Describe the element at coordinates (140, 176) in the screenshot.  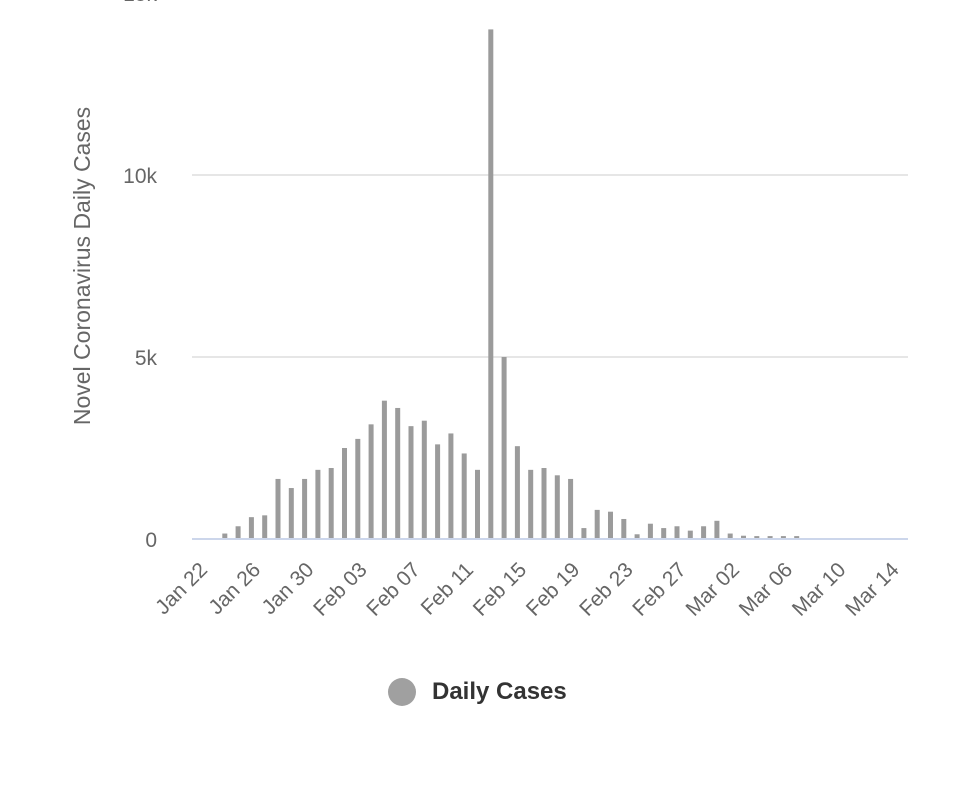
I see `y-tick-label: 10k` at that location.